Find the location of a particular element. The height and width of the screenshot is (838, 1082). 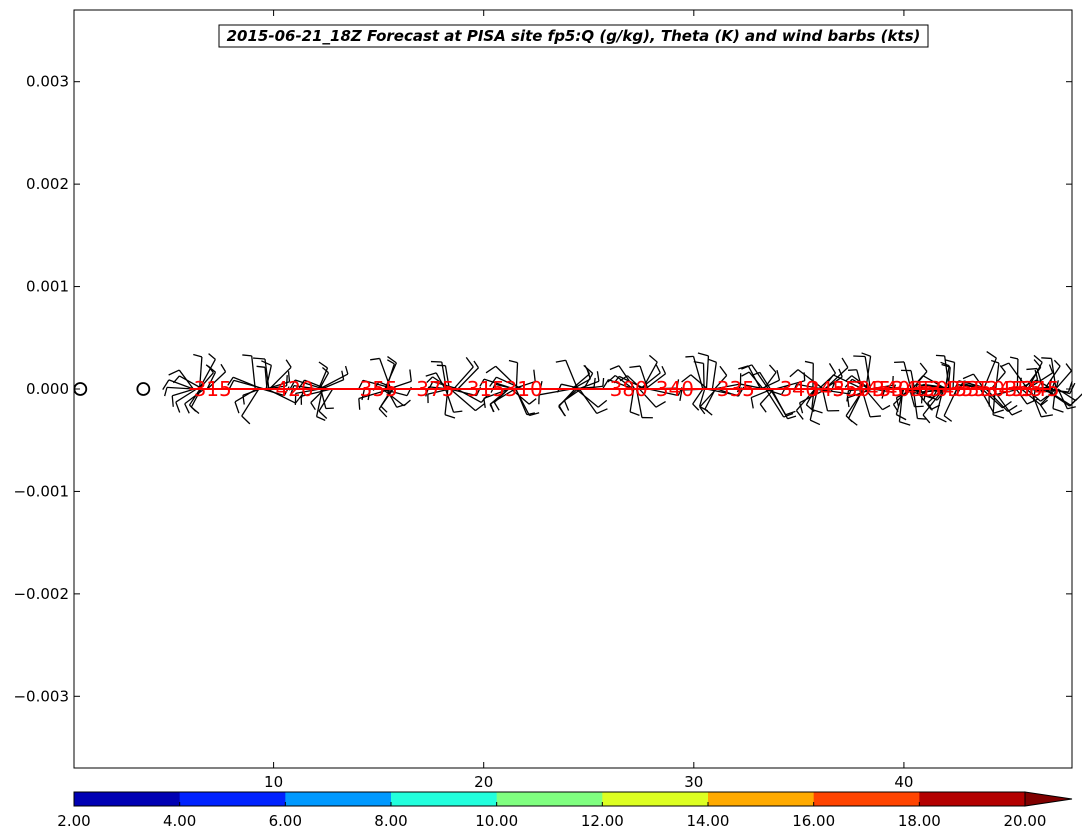

theta-label: 315 is located at coordinates (213, 389).